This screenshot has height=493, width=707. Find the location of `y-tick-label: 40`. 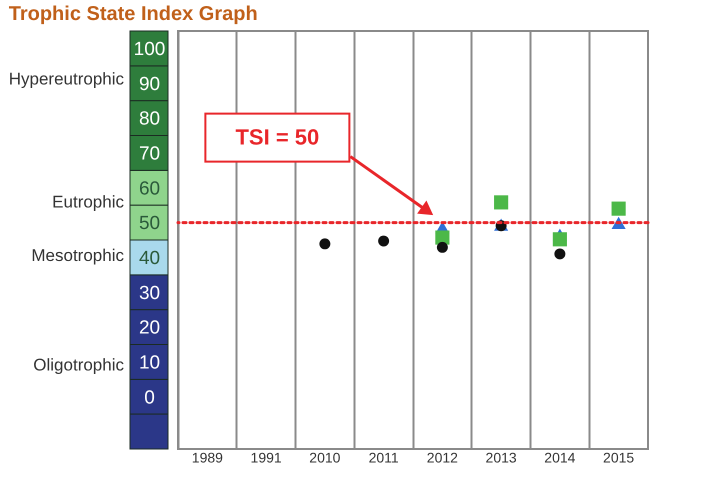

y-tick-label: 40 is located at coordinates (149, 258).